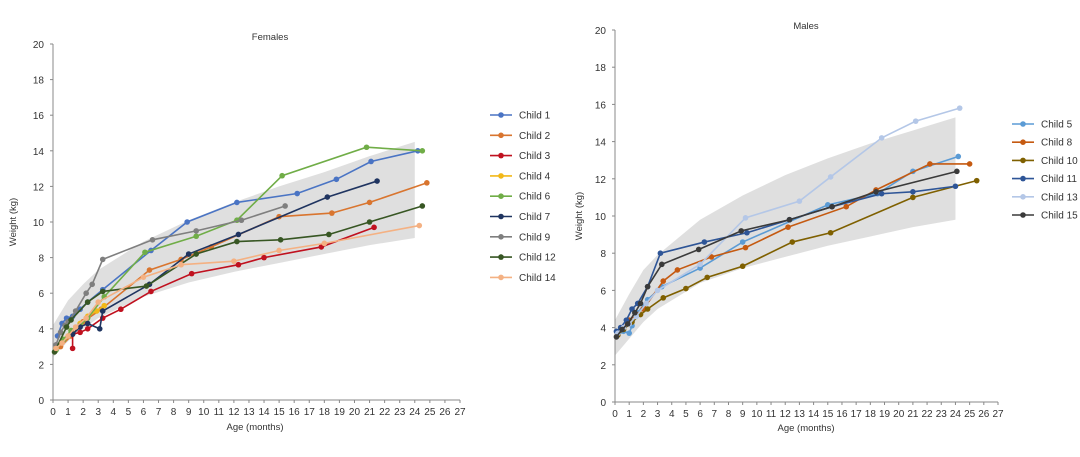  Describe the element at coordinates (13, 222) in the screenshot. I see `y-axis-label: Weight (kg)` at that location.